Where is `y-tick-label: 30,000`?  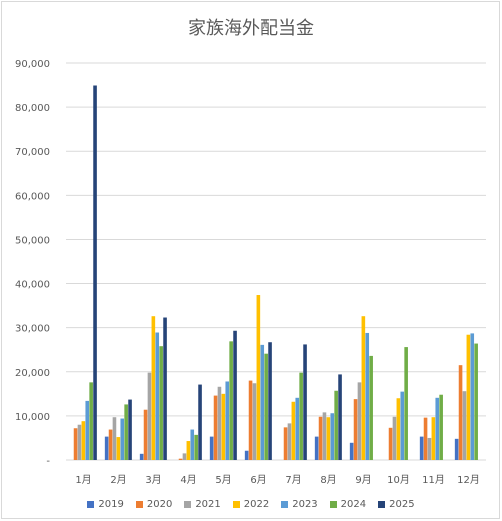 y-tick-label: 30,000 is located at coordinates (32, 329).